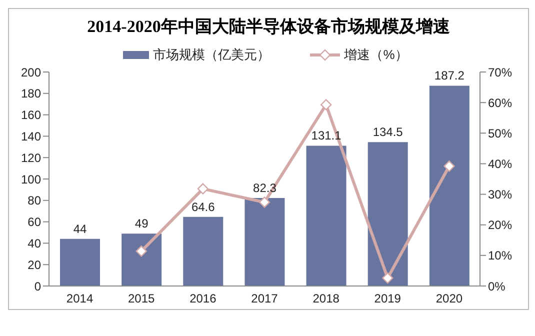 This screenshot has width=535, height=336. What do you see at coordinates (449, 299) in the screenshot?
I see `x-tick-label: 2020` at bounding box center [449, 299].